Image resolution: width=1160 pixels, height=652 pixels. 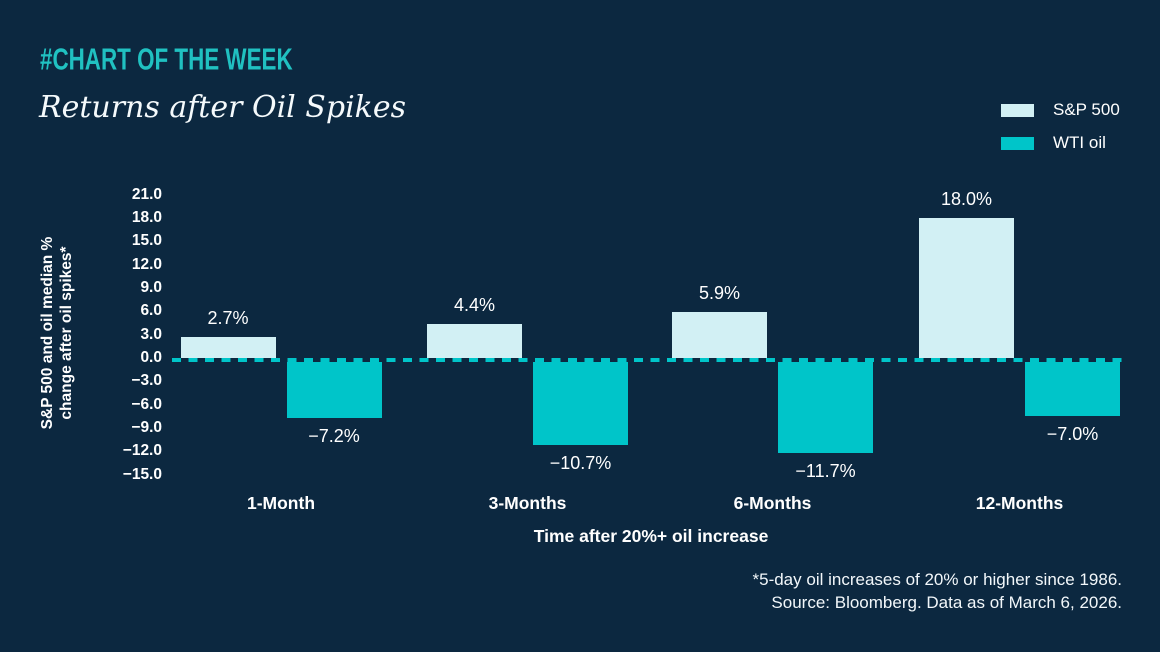 What do you see at coordinates (580, 462) in the screenshot?
I see `bar-value-label: −10.7%` at bounding box center [580, 462].